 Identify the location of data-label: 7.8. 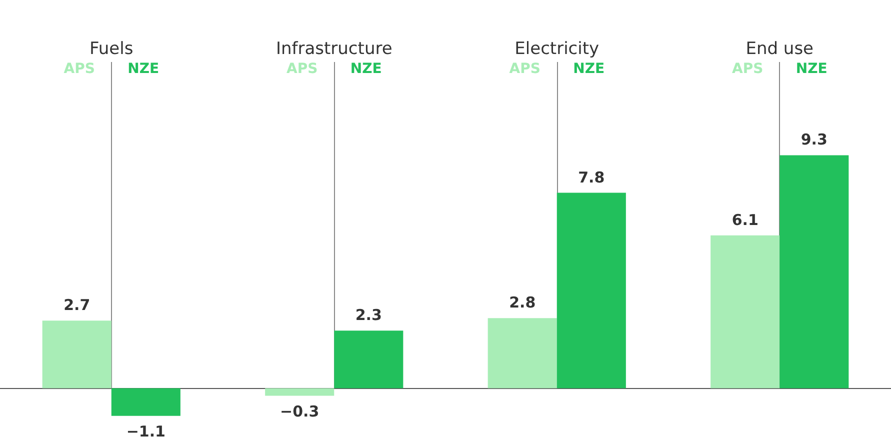
(591, 177).